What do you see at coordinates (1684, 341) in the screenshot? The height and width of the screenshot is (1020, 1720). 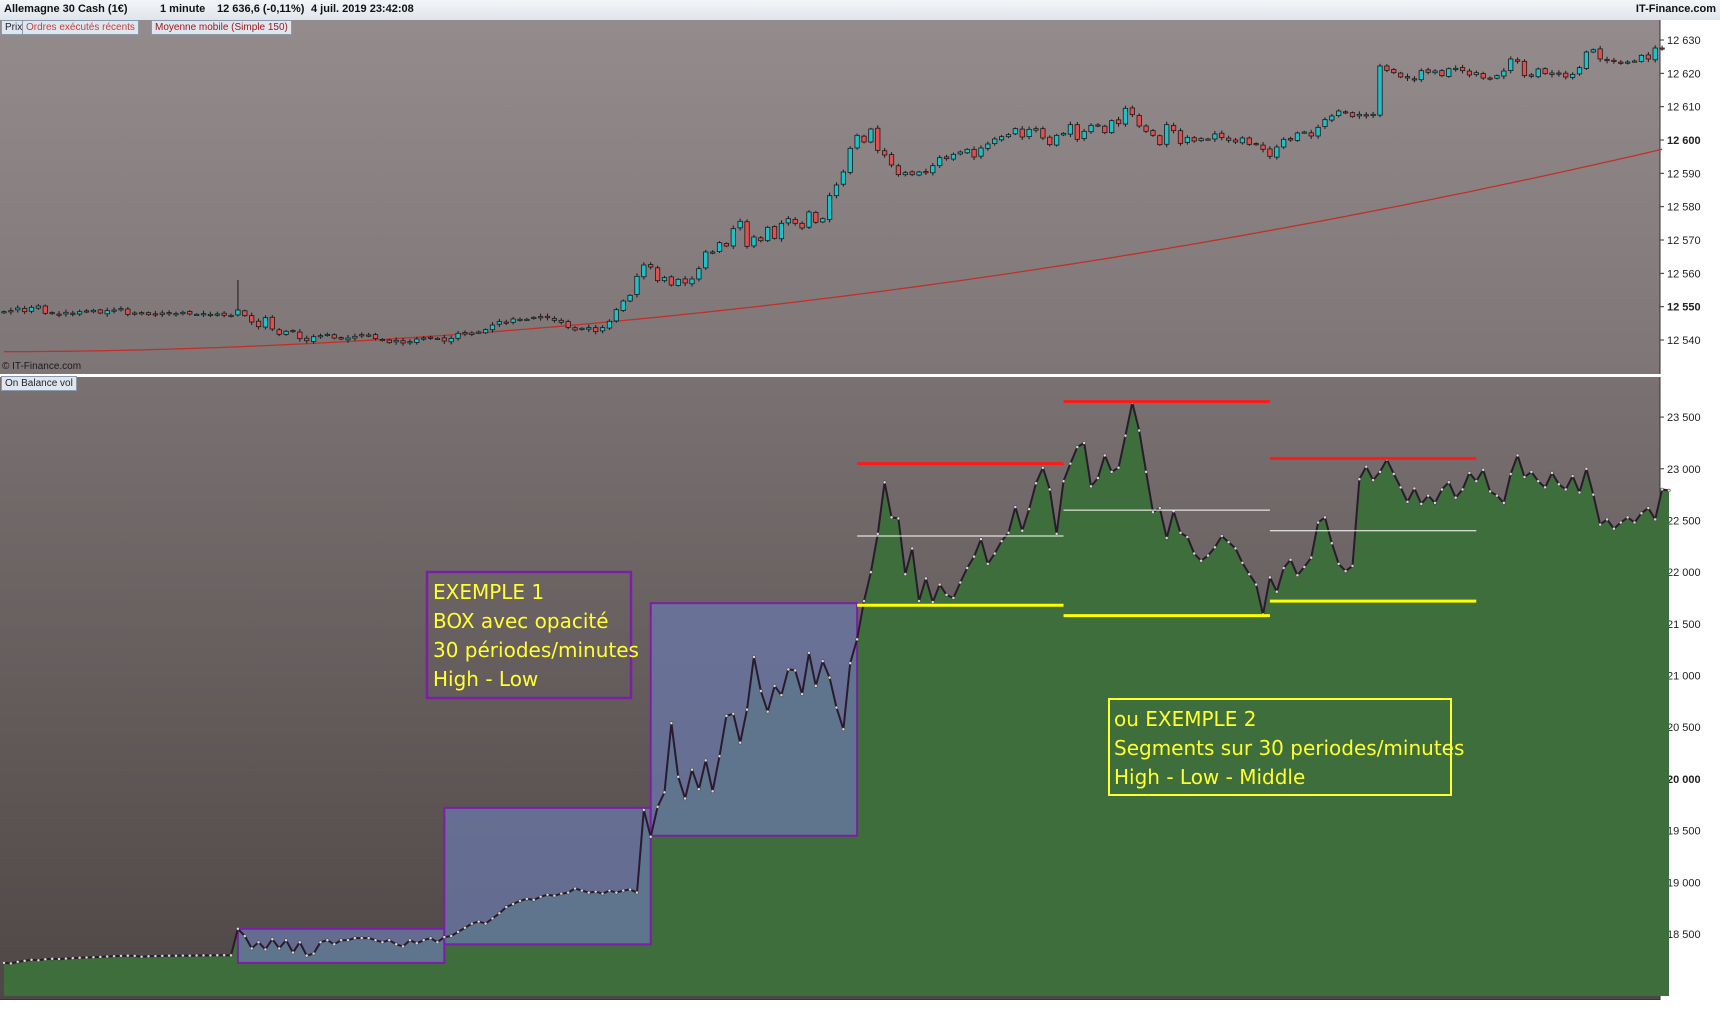 I see `price-tick-label: 12 540` at bounding box center [1684, 341].